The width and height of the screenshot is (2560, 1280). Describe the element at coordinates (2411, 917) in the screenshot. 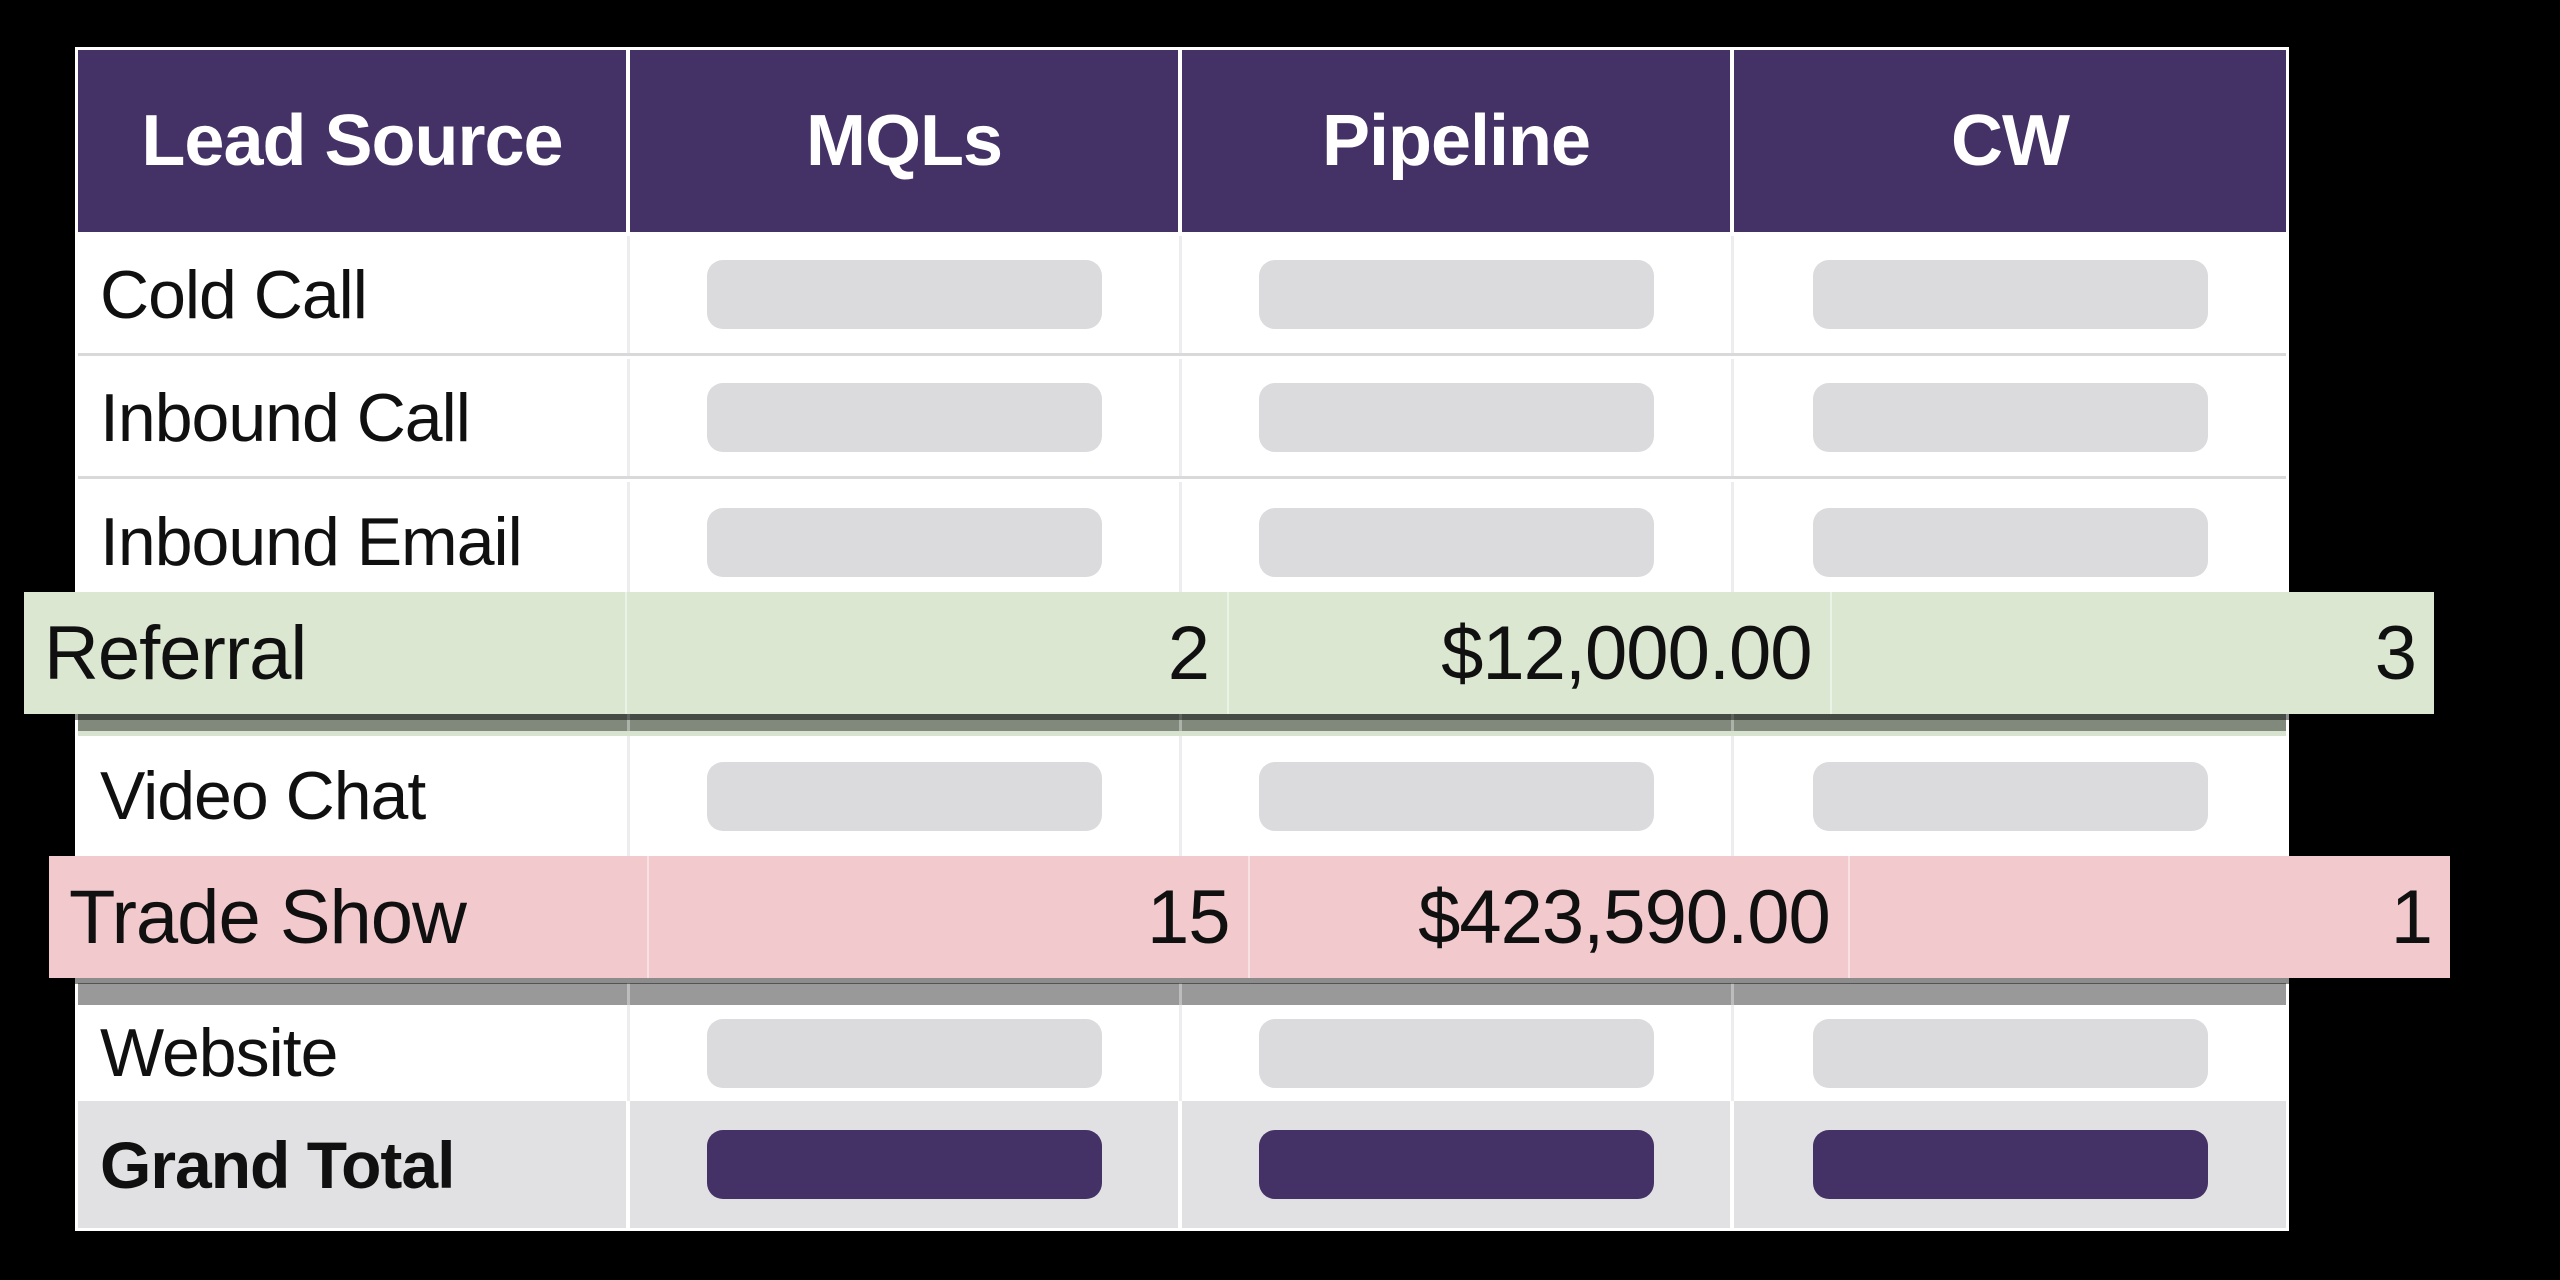

I see `cw-value: 1` at that location.